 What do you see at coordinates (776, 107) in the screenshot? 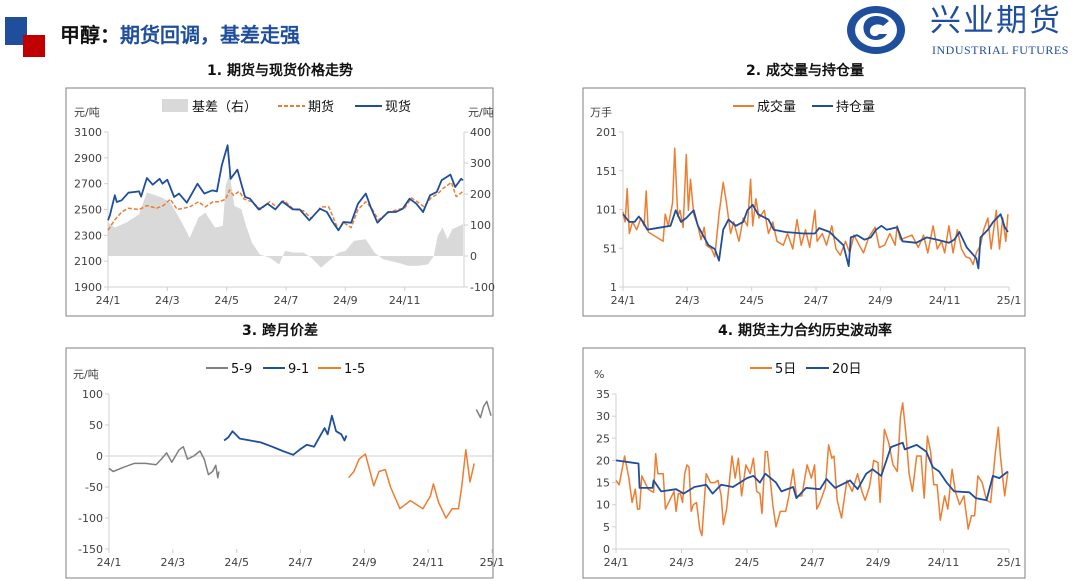
I see `legend-label: 成交量` at bounding box center [776, 107].